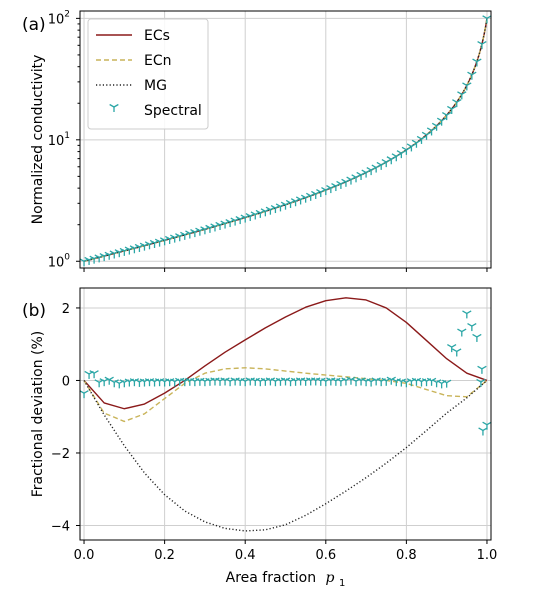  Describe the element at coordinates (114, 107) in the screenshot. I see `legend-marker-spectral` at that location.